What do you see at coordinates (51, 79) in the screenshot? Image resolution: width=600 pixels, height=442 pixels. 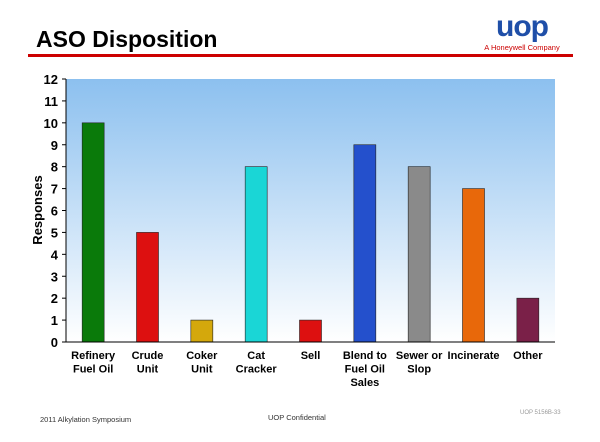 I see `y-tick-label: 12` at bounding box center [51, 79].